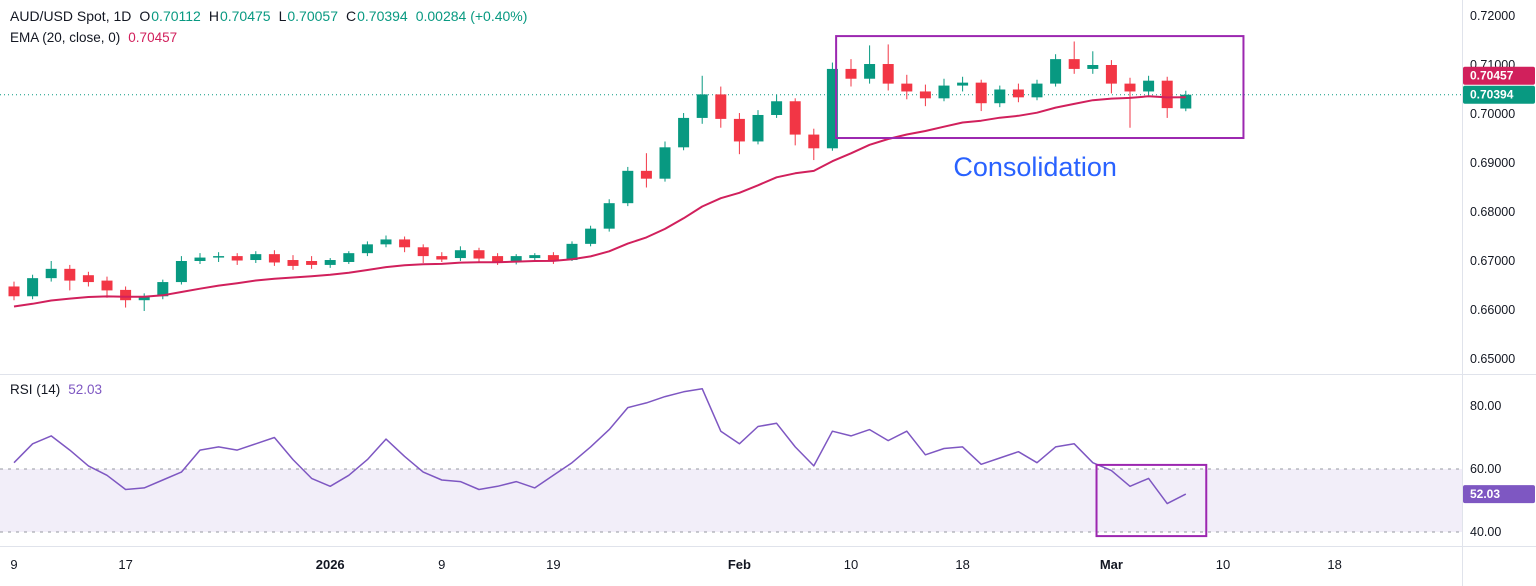 The image size is (1536, 586). I want to click on rsi-axis-label: 80.00, so click(1485, 406).